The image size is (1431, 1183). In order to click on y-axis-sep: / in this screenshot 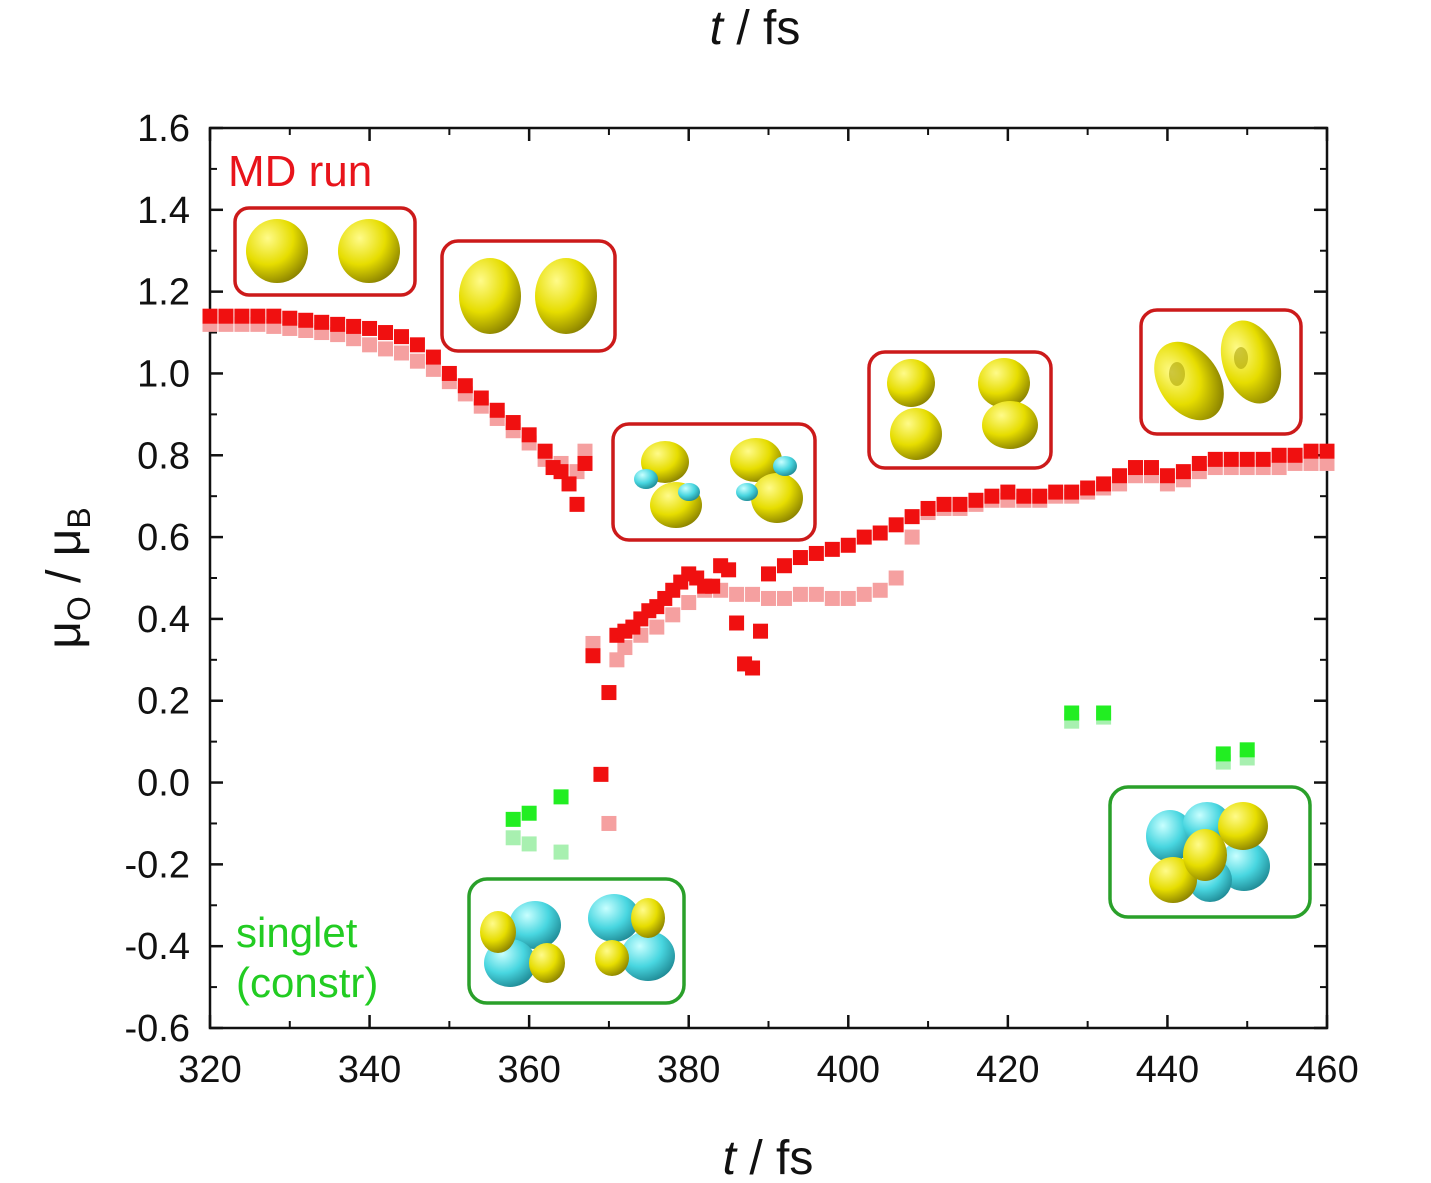, I will do `click(64, 576)`.